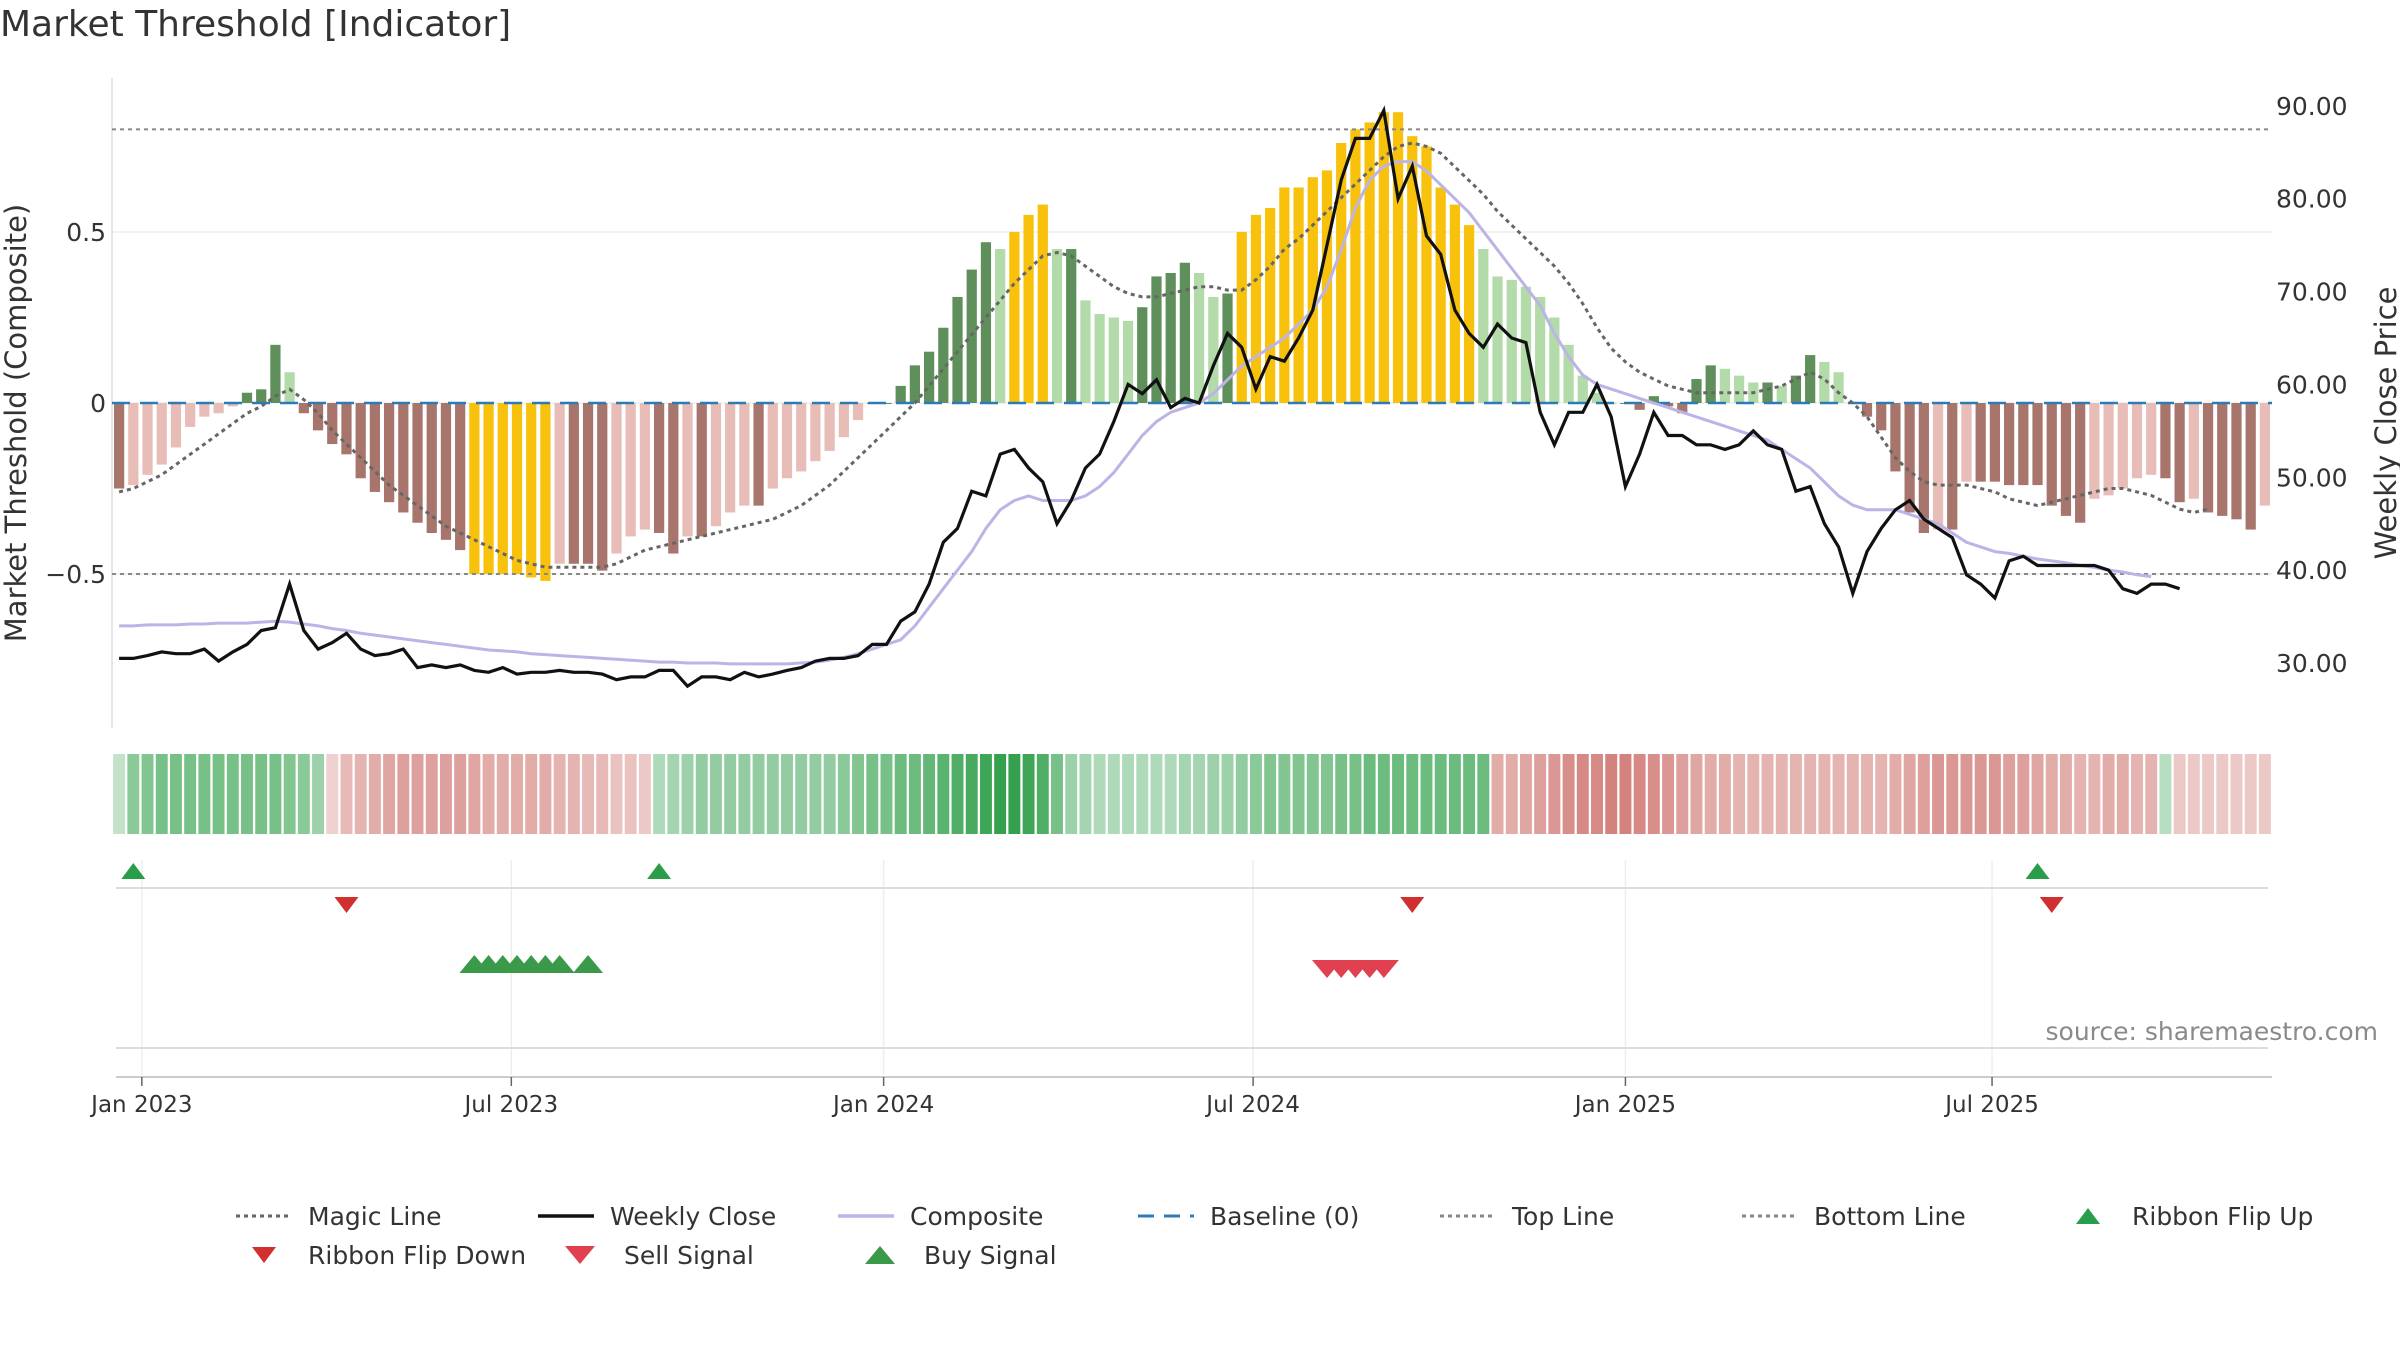 The width and height of the screenshot is (2400, 1350). Describe the element at coordinates (882, 1105) in the screenshot. I see `x-tick-label: Jan 2024` at that location.